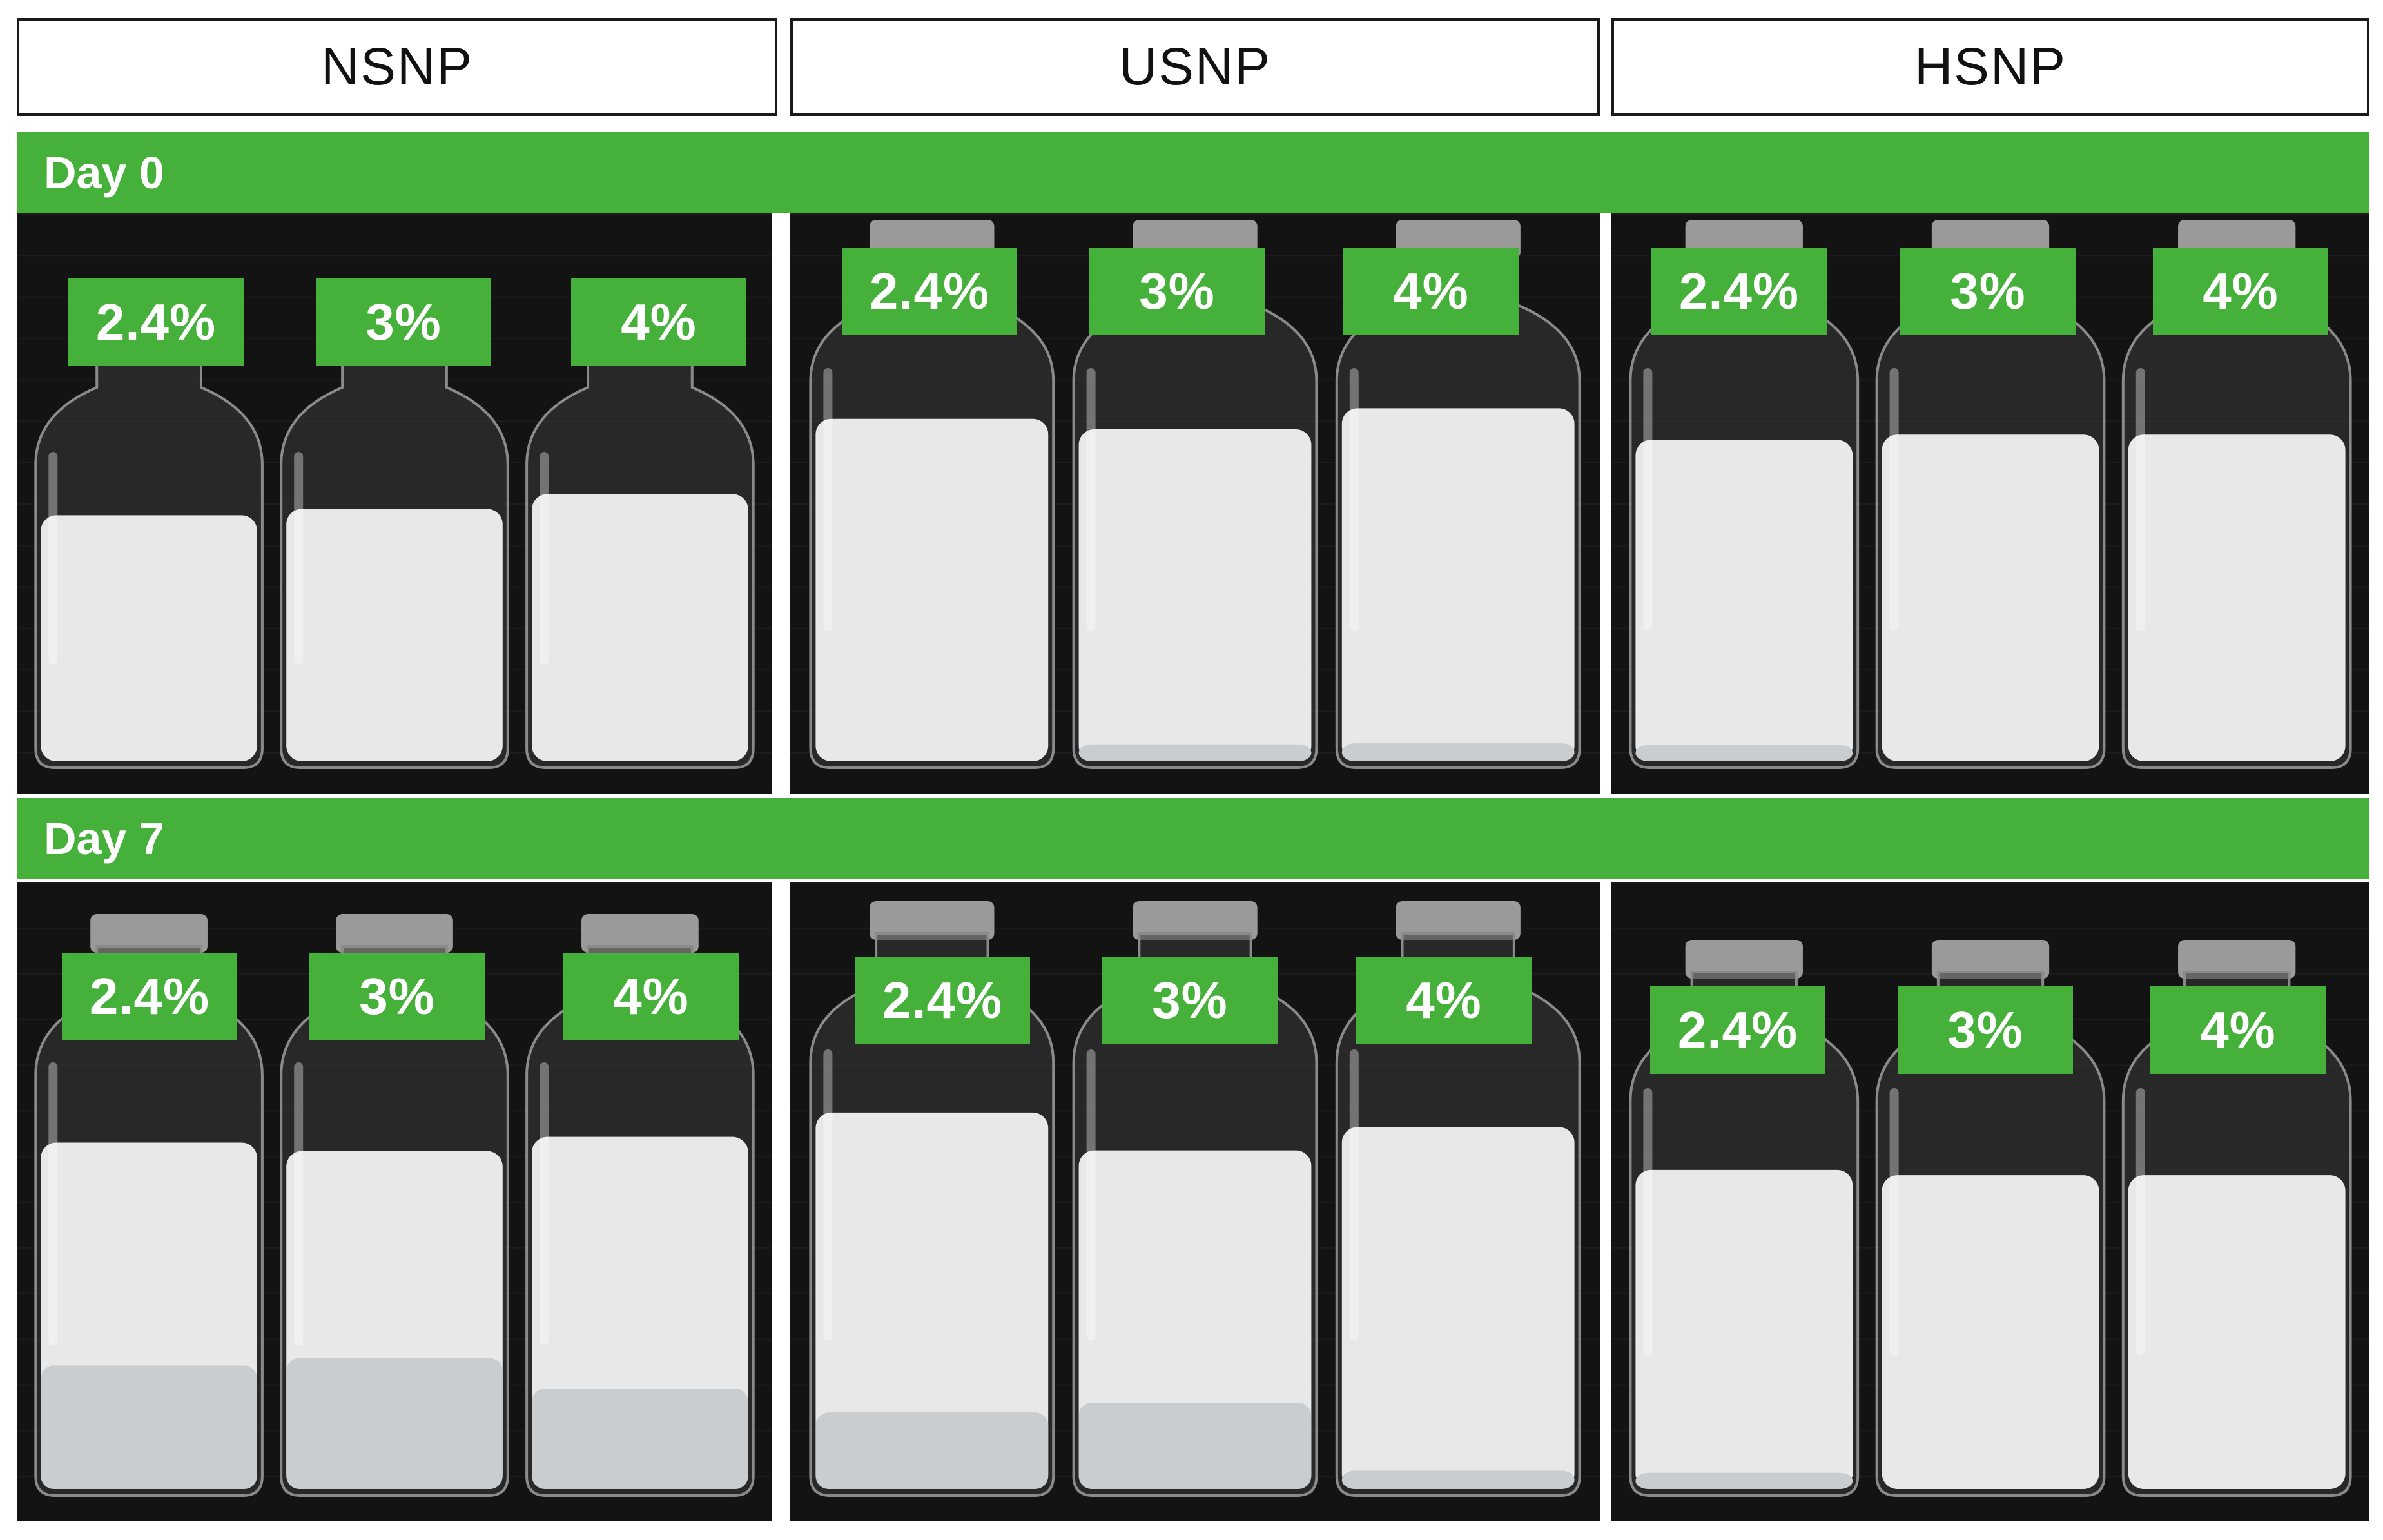  Describe the element at coordinates (1193, 838) in the screenshot. I see `day-7-bar: Day 7` at that location.